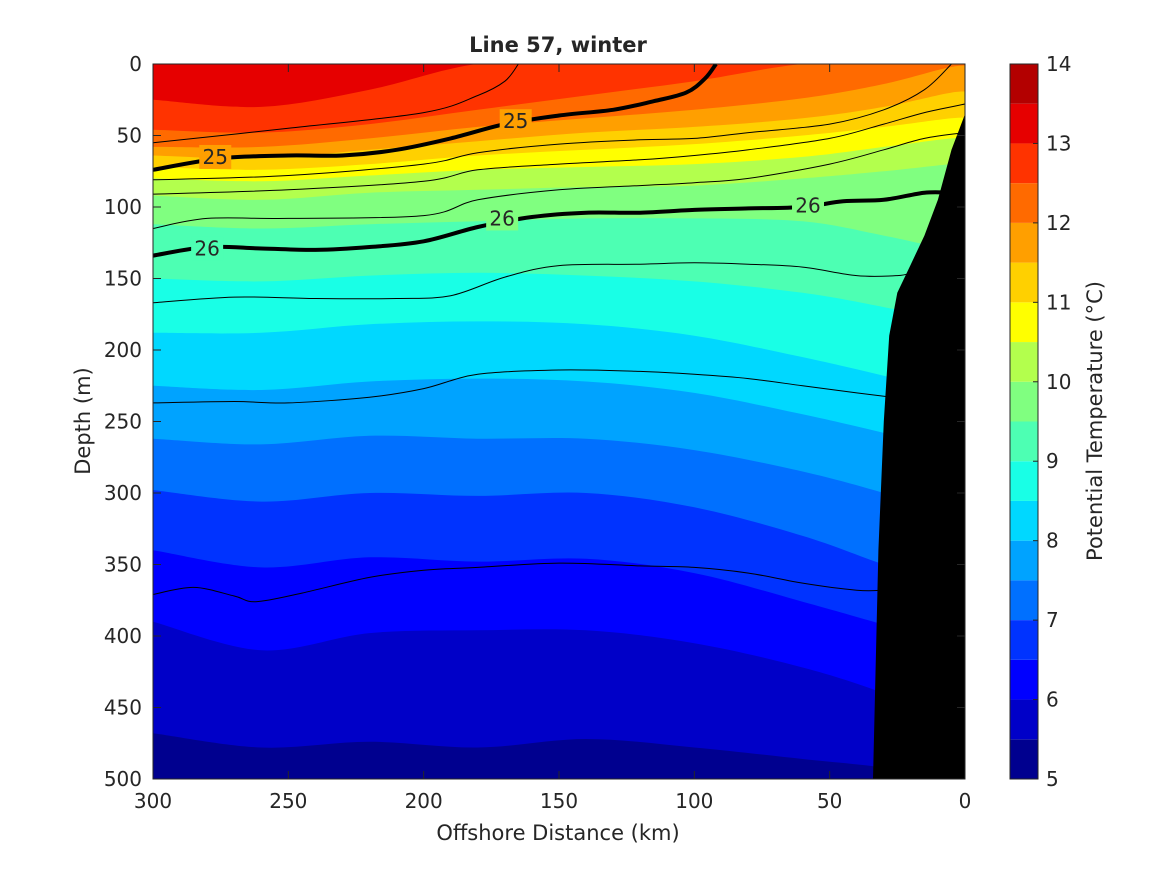  I want to click on colorbar-tick-label: 10, so click(1058, 382).